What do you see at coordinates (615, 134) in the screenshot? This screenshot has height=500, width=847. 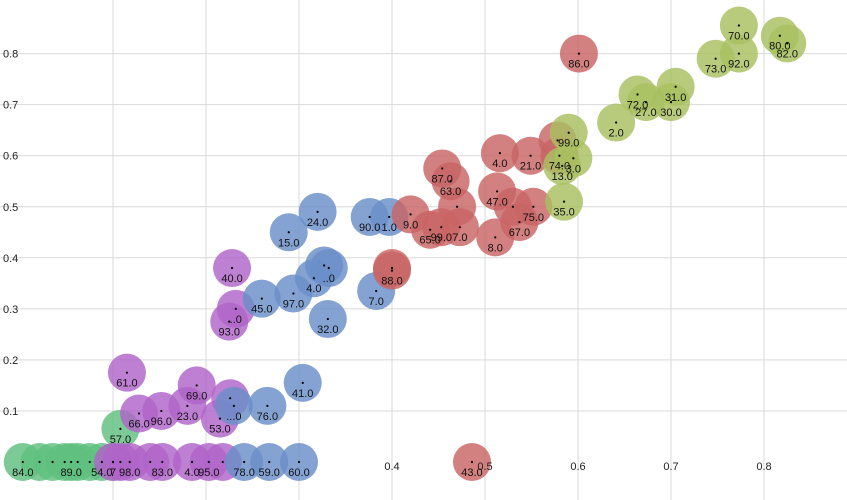 I see `bubble-value-label: 2.0` at bounding box center [615, 134].